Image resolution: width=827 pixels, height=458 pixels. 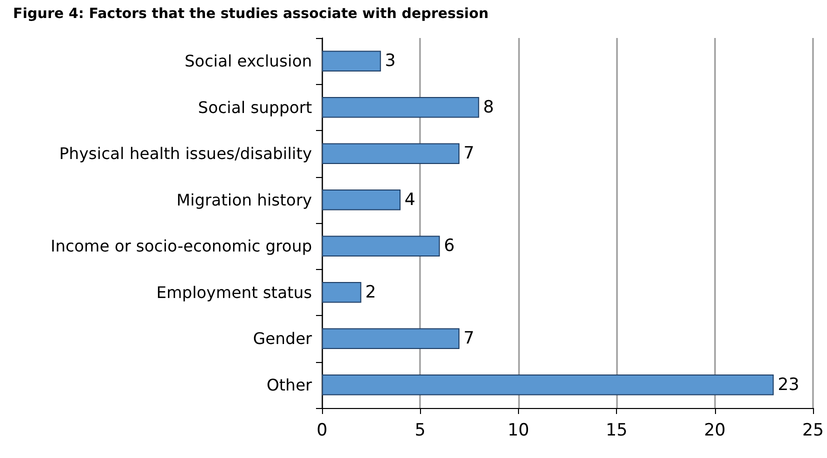 I want to click on y-tick-label: Physical health issues/disability, so click(x=185, y=154).